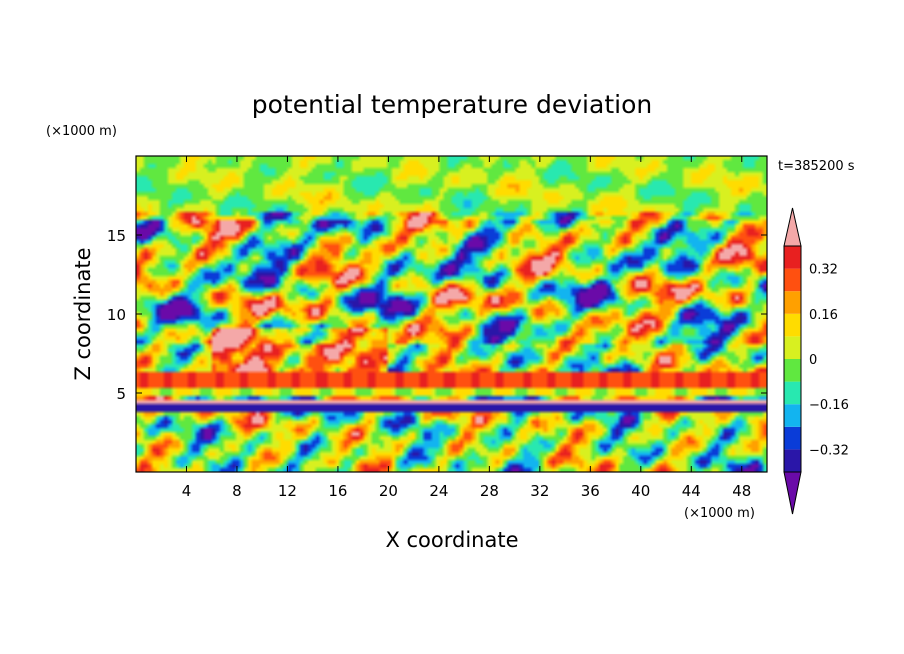 The image size is (904, 654). Describe the element at coordinates (829, 450) in the screenshot. I see `colorbar-tick-label: −0.32` at that location.